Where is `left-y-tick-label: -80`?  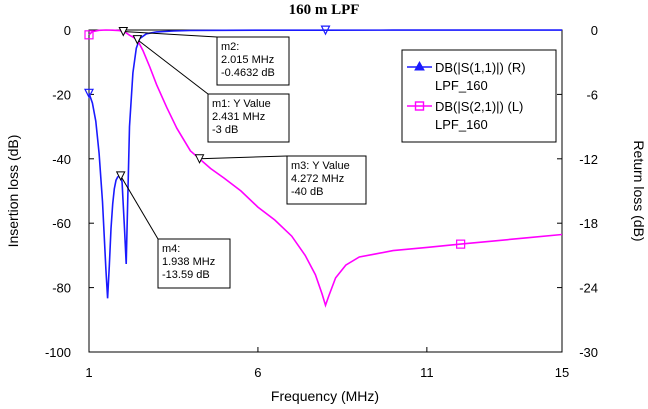
left-y-tick-label: -80 is located at coordinates (61, 288).